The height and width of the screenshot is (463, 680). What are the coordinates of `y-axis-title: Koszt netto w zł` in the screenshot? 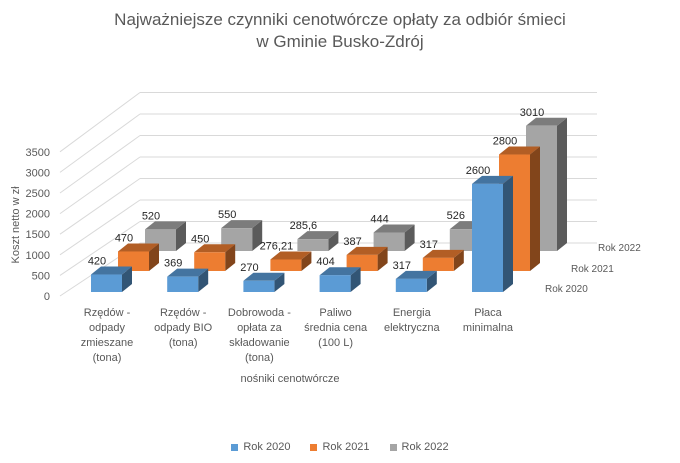 It's located at (16, 225).